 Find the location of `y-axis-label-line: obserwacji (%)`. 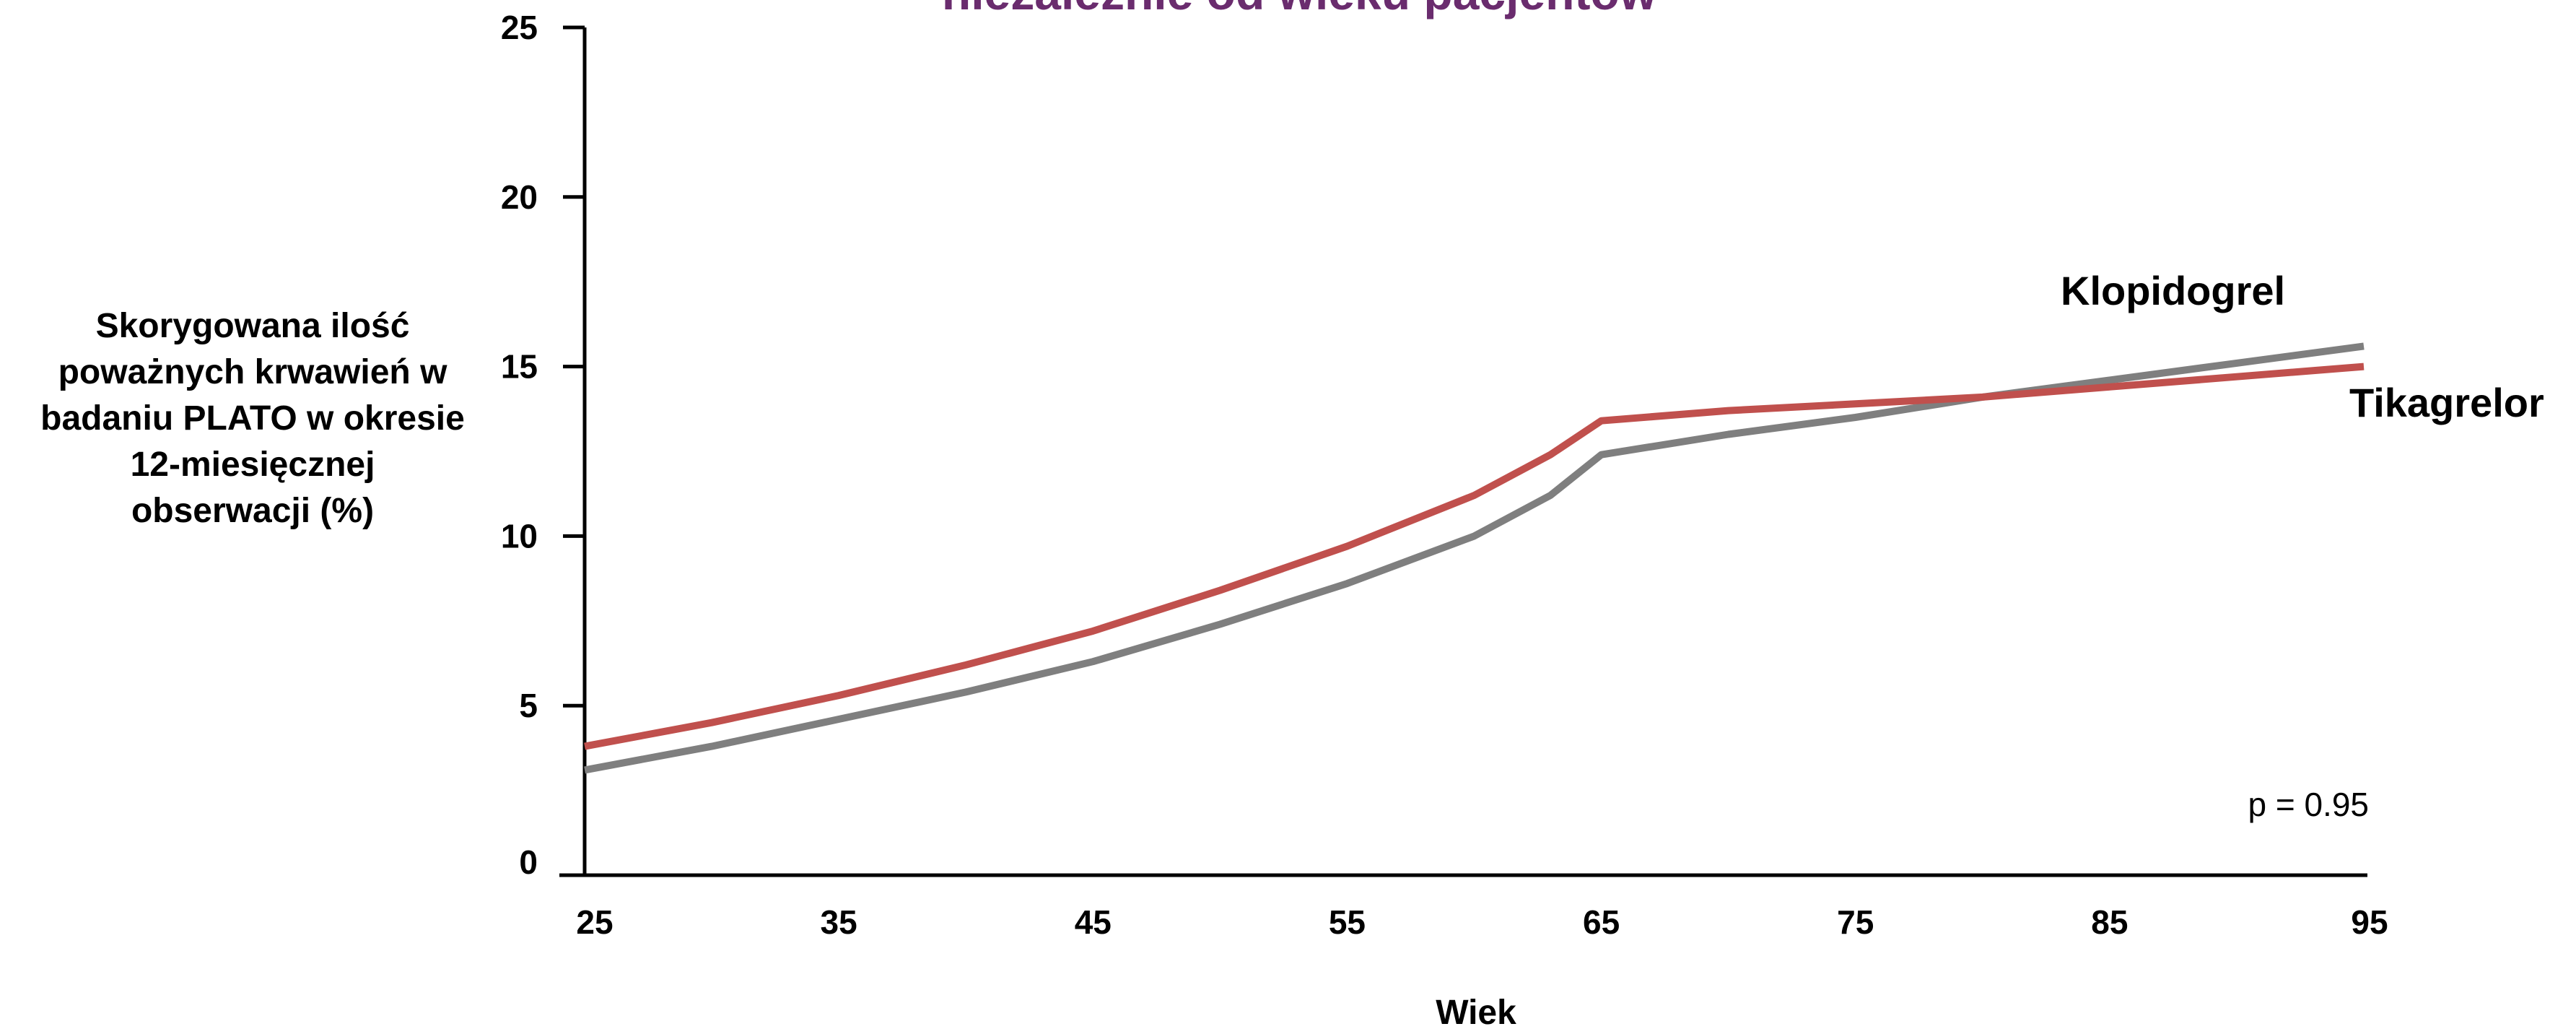

y-axis-label-line: obserwacji (%) is located at coordinates (253, 511).